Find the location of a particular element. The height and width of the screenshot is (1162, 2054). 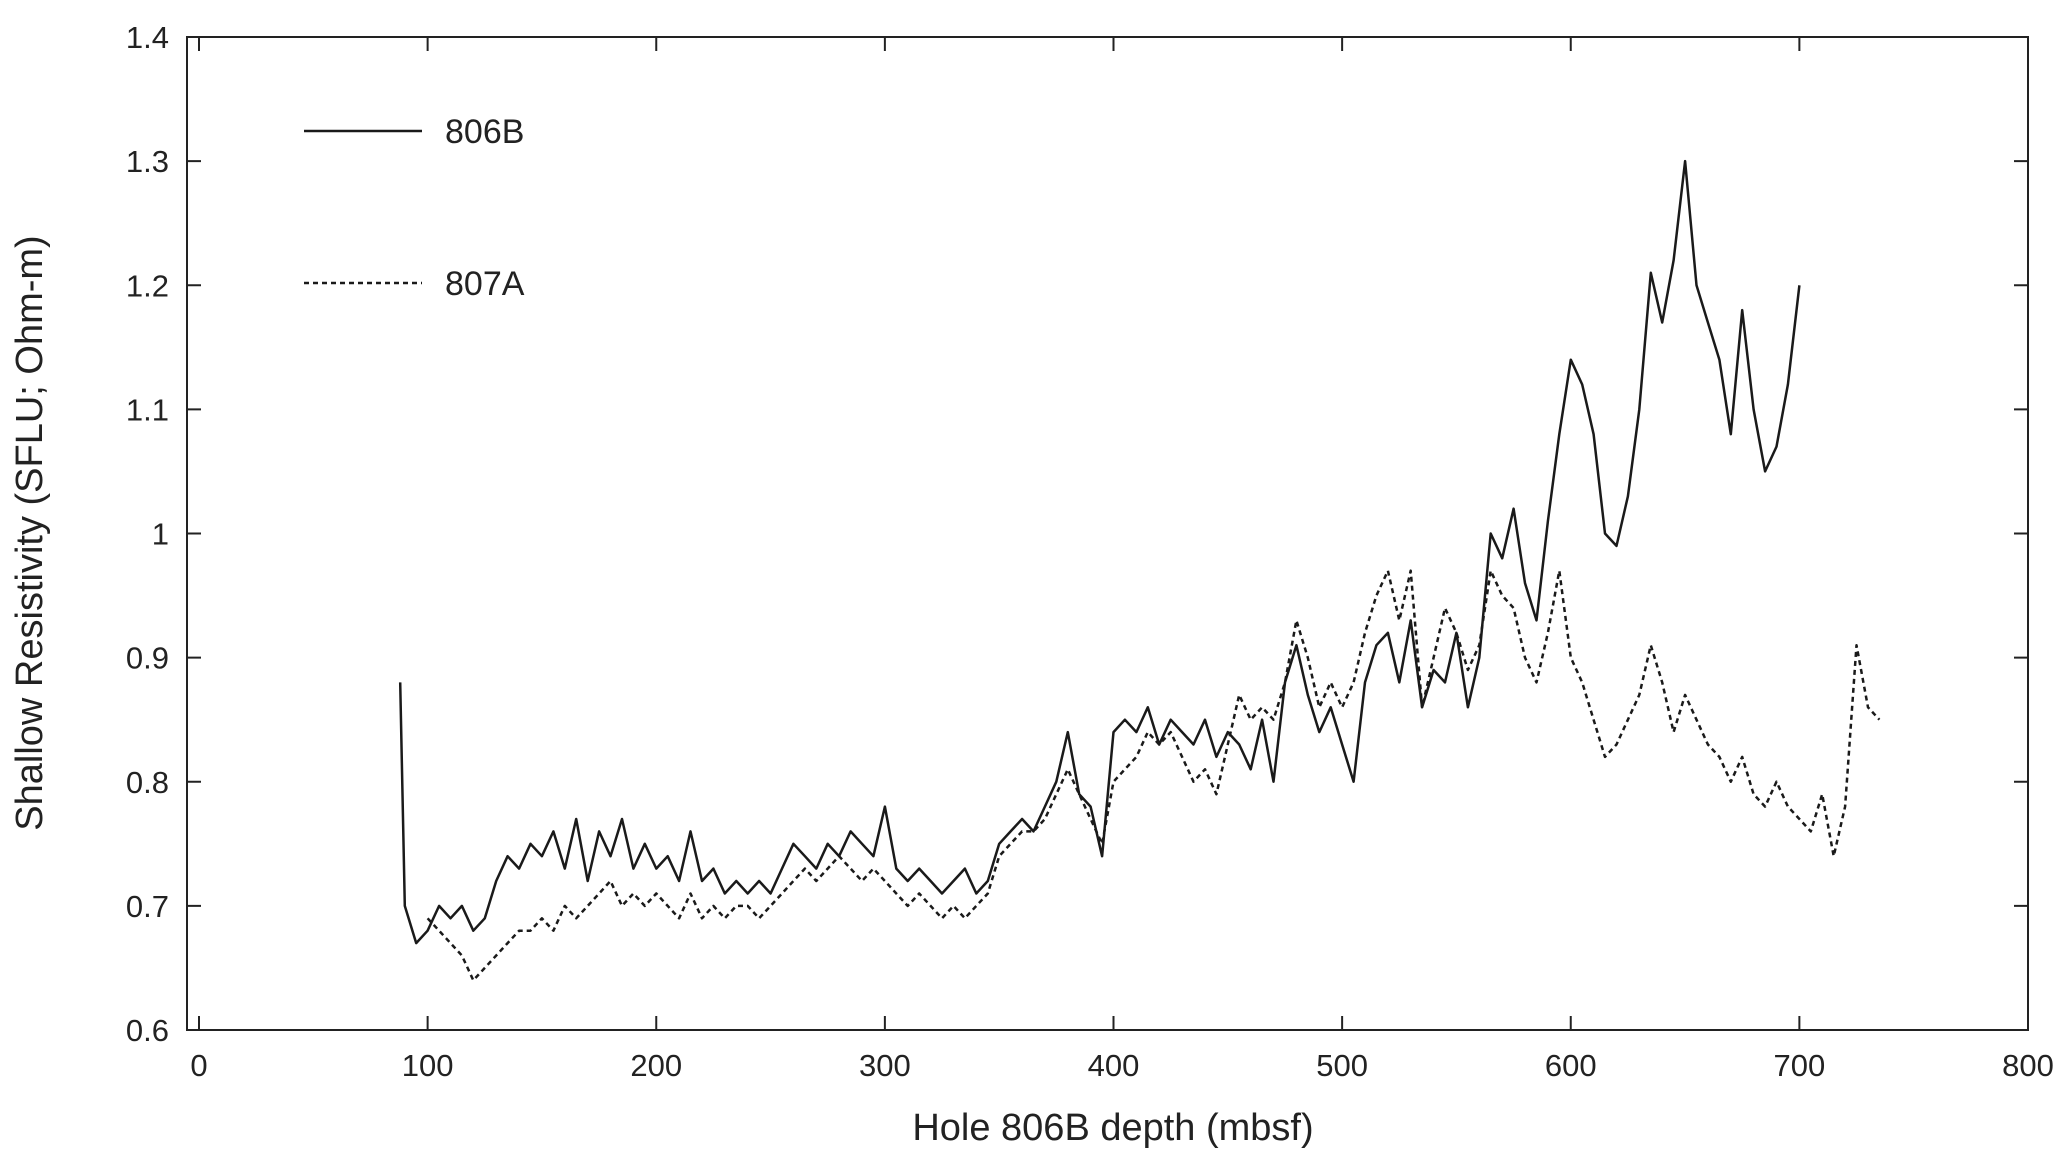

legend-label: 806B is located at coordinates (484, 132).